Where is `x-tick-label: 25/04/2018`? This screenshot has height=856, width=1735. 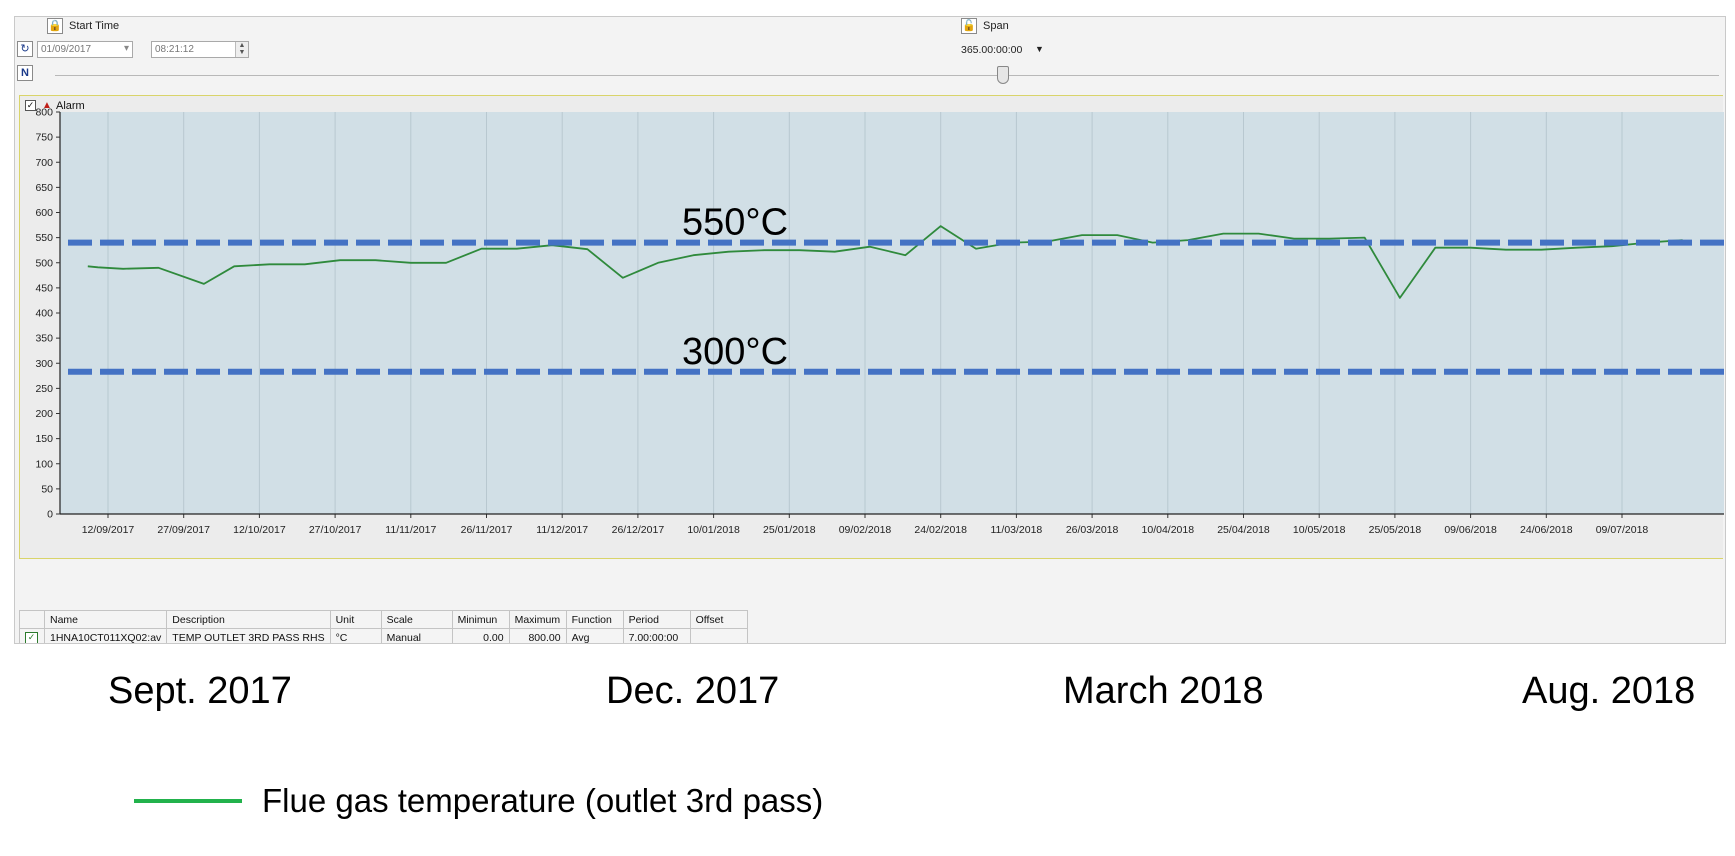
x-tick-label: 25/04/2018 is located at coordinates (1243, 530).